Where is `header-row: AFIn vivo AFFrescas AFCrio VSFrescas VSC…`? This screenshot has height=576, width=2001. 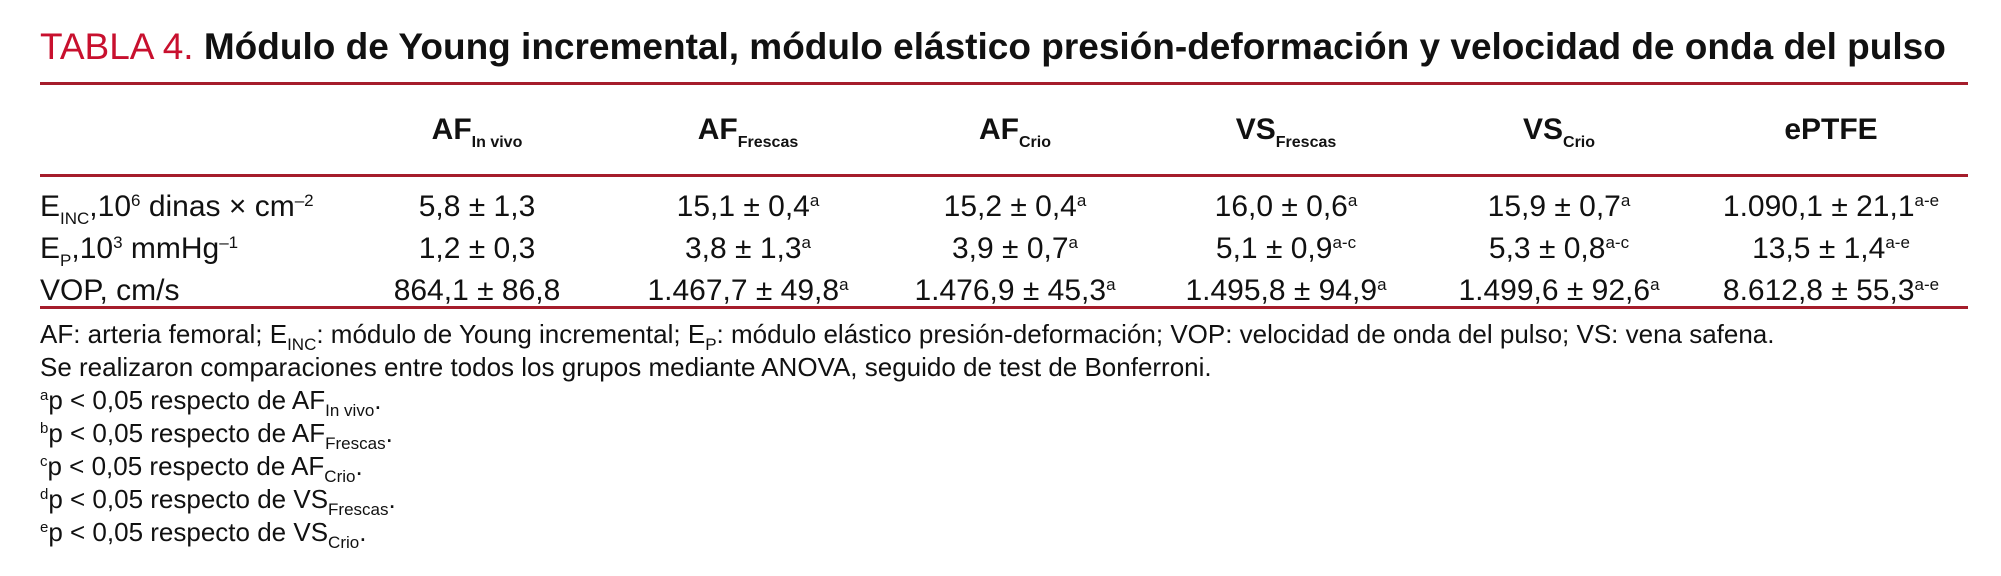 header-row: AFIn vivo AFFrescas AFCrio VSFrescas VSC… is located at coordinates (1004, 127).